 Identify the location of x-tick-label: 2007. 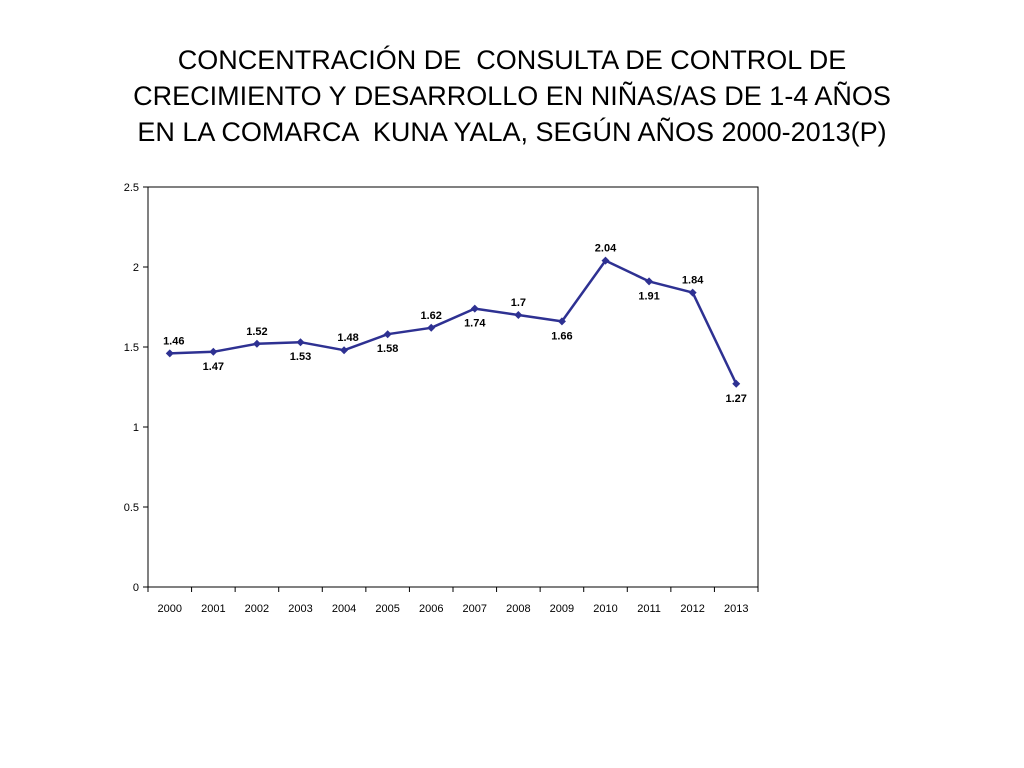
(475, 609).